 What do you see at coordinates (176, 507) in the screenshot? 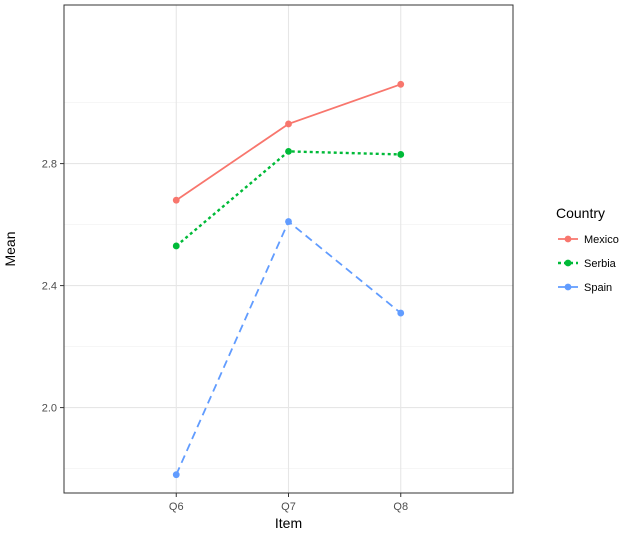
I see `x-tick-label: Q6` at bounding box center [176, 507].